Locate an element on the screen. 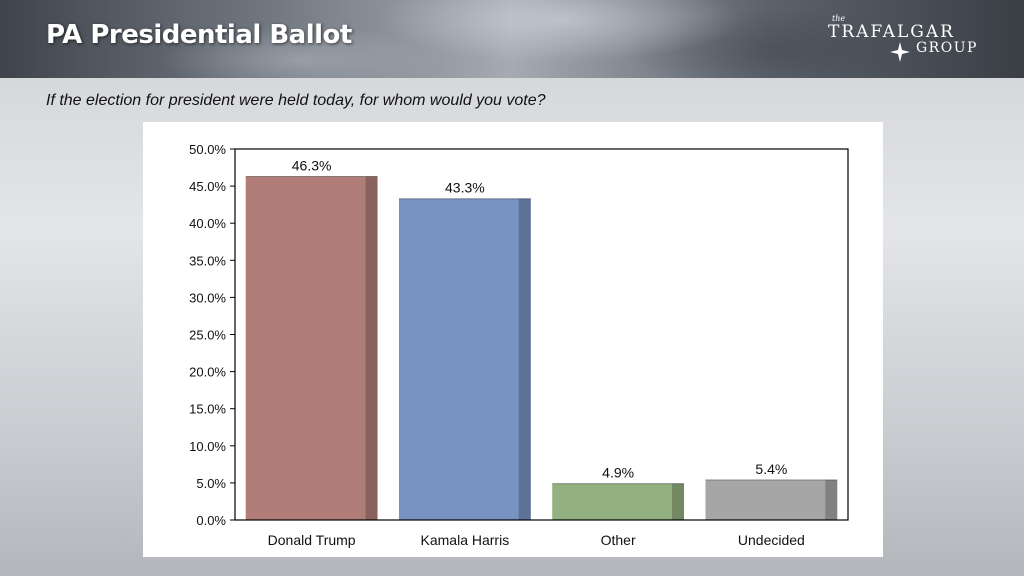  data-label: 43.3% is located at coordinates (465, 188).